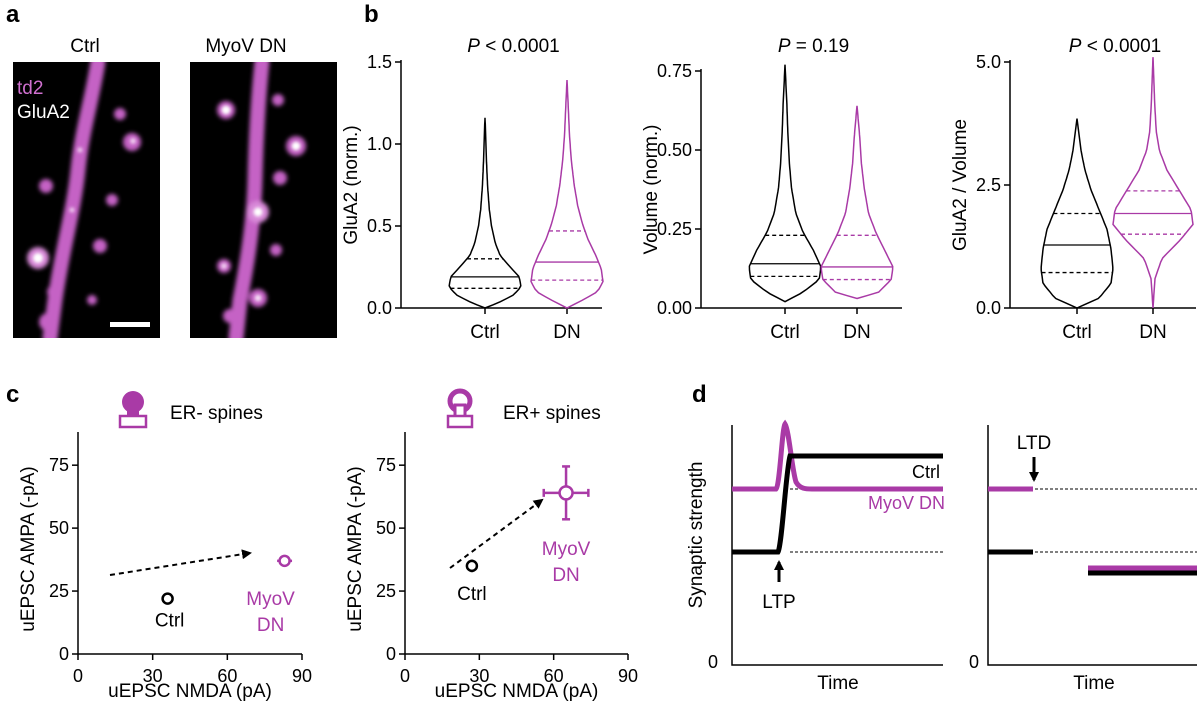 This screenshot has height=716, width=1200. Describe the element at coordinates (175, 187) in the screenshot. I see `panel-a: Ctrl MyoV DN td2` at that location.